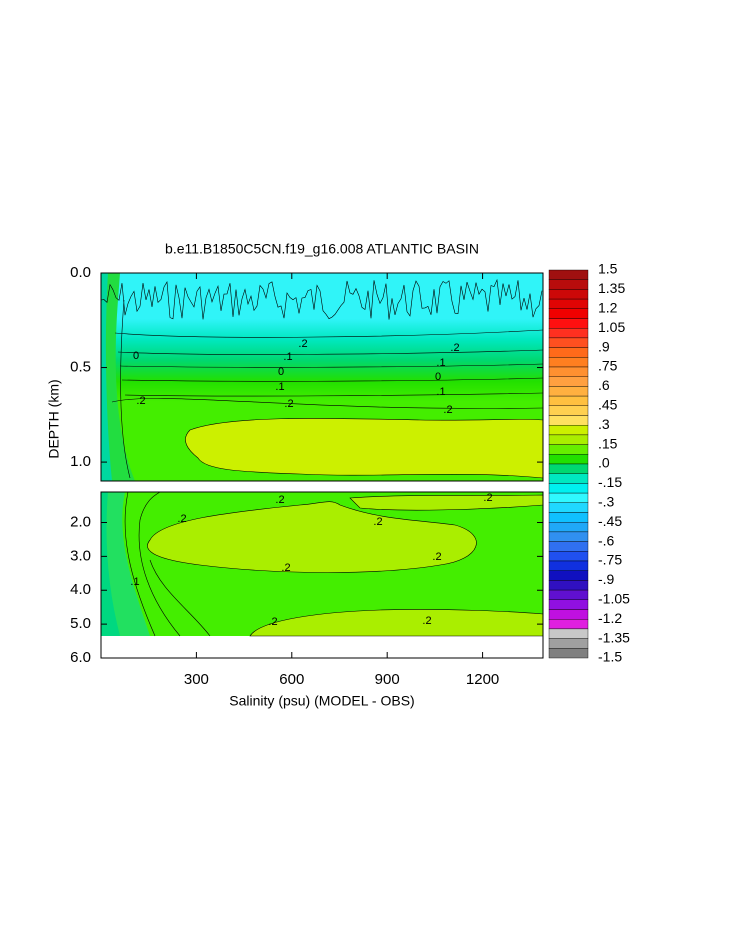 This screenshot has width=733, height=945. Describe the element at coordinates (80, 272) in the screenshot. I see `y-tick-label: 0.0` at that location.